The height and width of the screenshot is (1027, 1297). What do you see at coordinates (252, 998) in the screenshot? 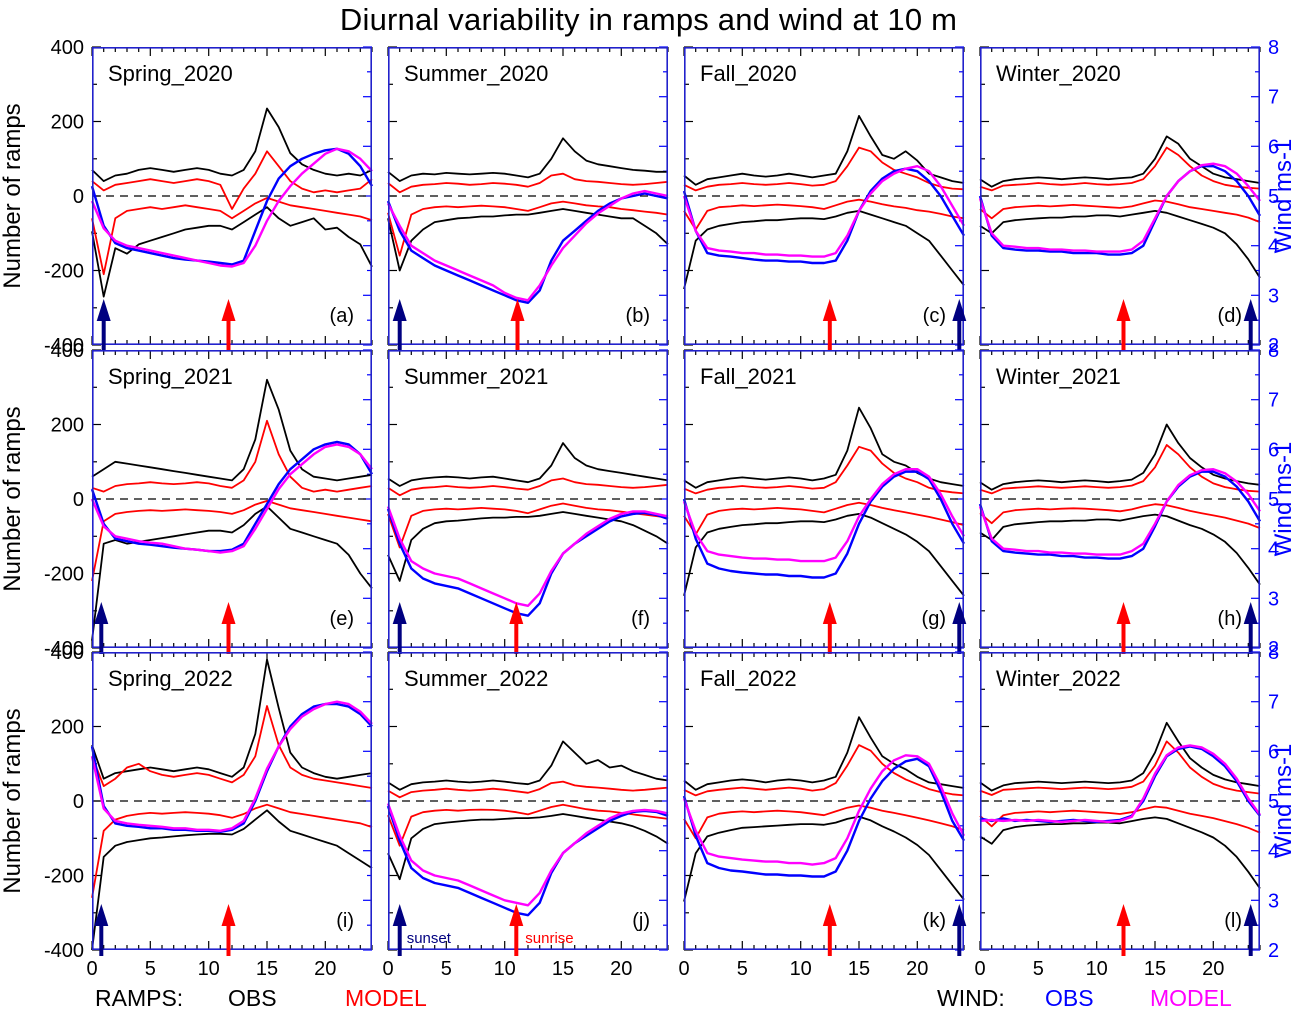
I see `legend-ramps-obs: OBS` at bounding box center [252, 998].